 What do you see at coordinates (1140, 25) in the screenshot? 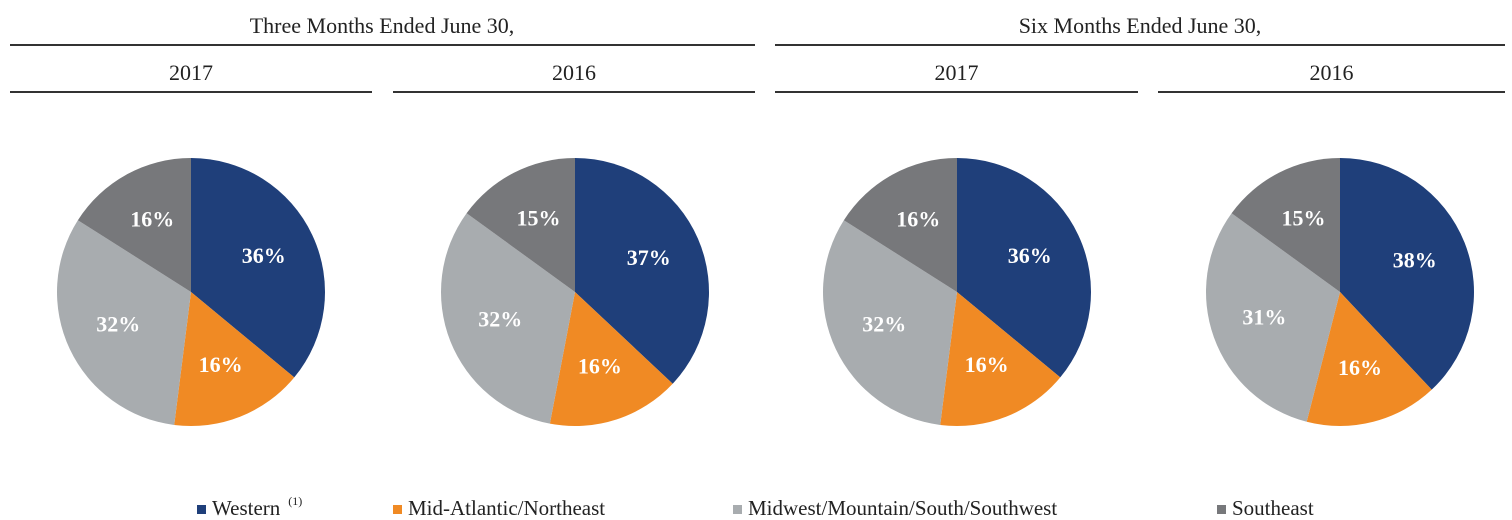
I see `period-header: Six Months Ended June 30,` at bounding box center [1140, 25].